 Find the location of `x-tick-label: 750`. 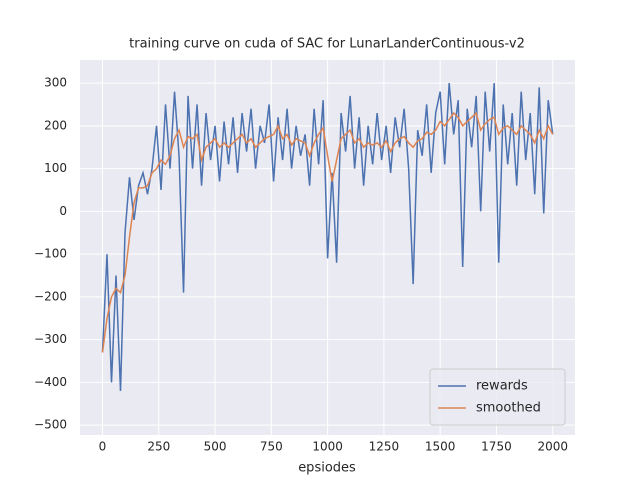

x-tick-label: 750 is located at coordinates (271, 447).